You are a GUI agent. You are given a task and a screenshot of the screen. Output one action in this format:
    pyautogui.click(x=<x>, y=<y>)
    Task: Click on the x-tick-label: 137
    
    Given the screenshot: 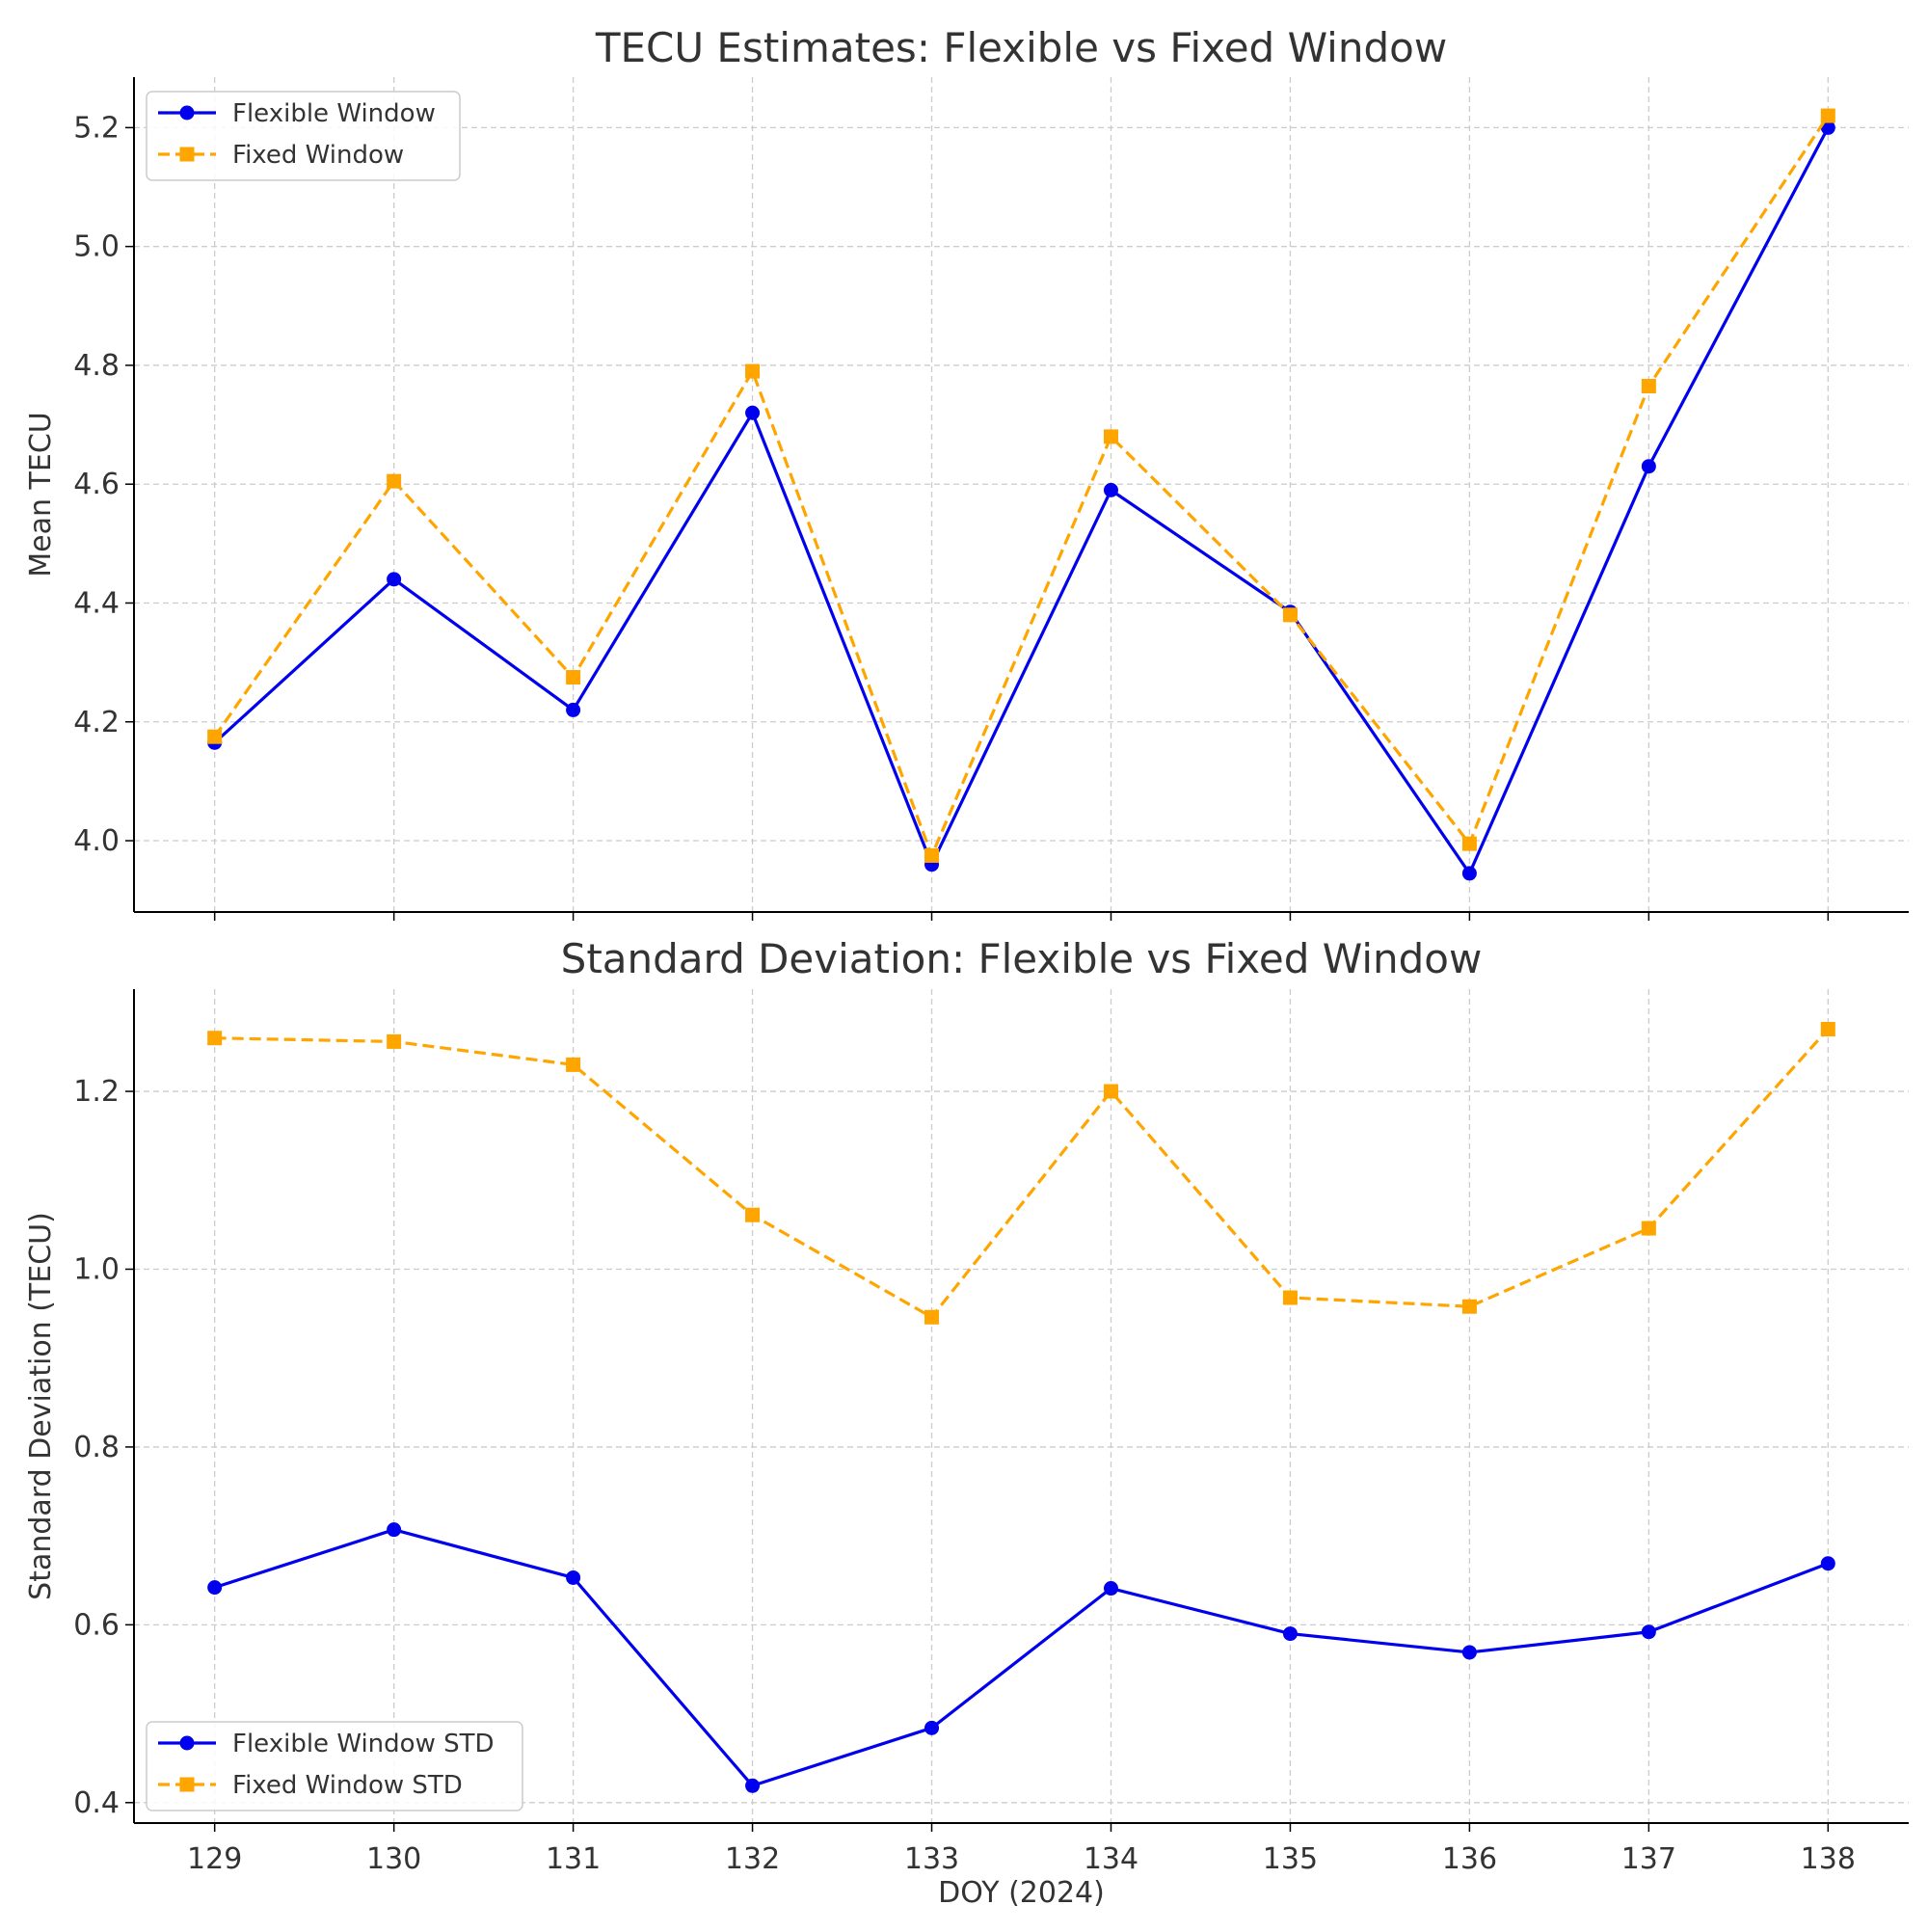 What is the action you would take?
    pyautogui.click(x=1649, y=1859)
    